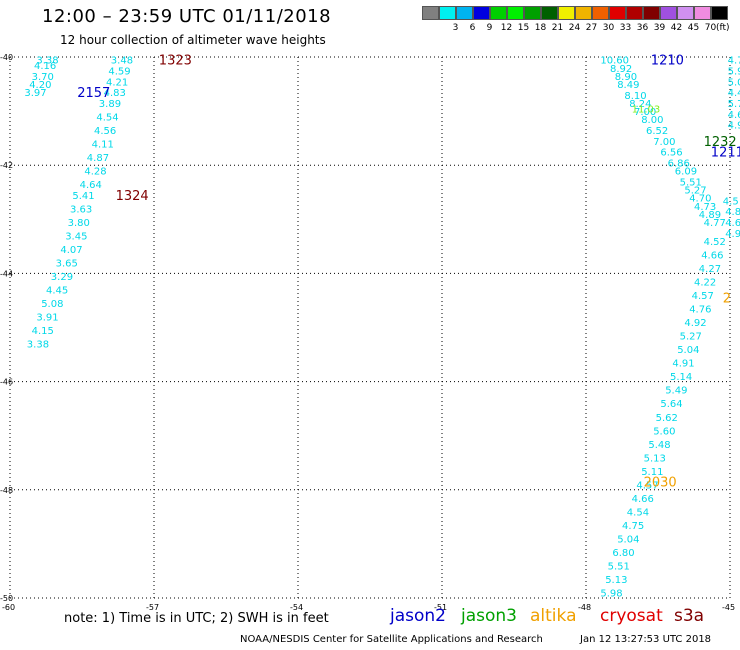 This screenshot has width=740, height=650. What do you see at coordinates (52, 304) in the screenshot?
I see `wave-height-value: 5.08` at bounding box center [52, 304].